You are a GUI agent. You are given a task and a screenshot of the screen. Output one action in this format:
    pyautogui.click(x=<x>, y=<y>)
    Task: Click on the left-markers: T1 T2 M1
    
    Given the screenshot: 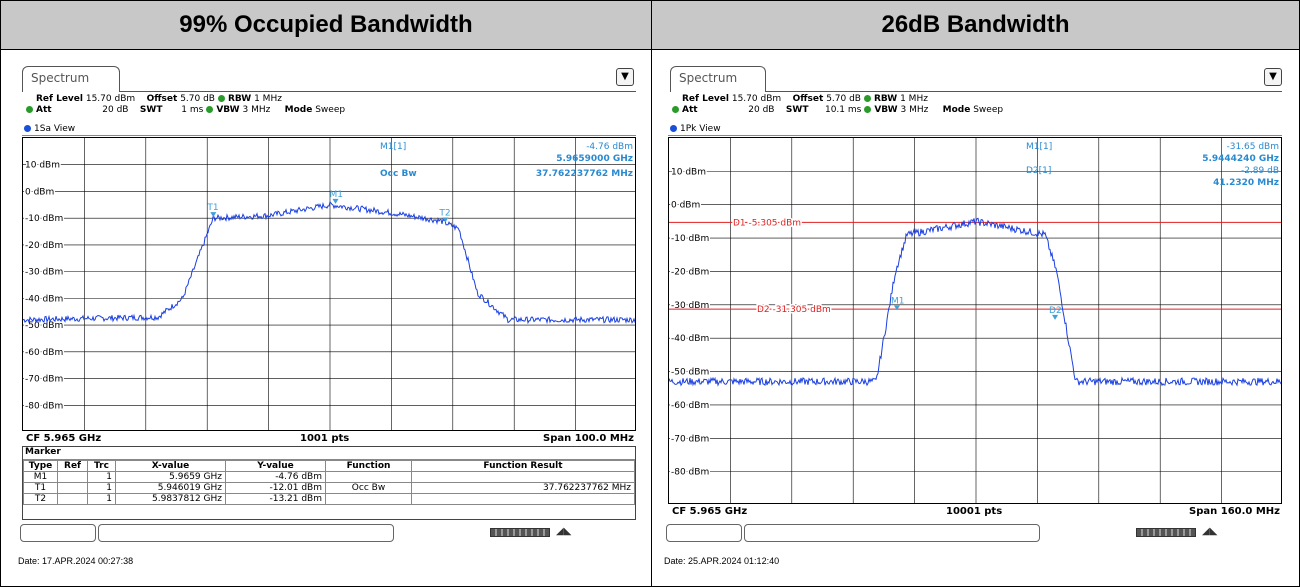 What is the action you would take?
    pyautogui.click(x=328, y=206)
    